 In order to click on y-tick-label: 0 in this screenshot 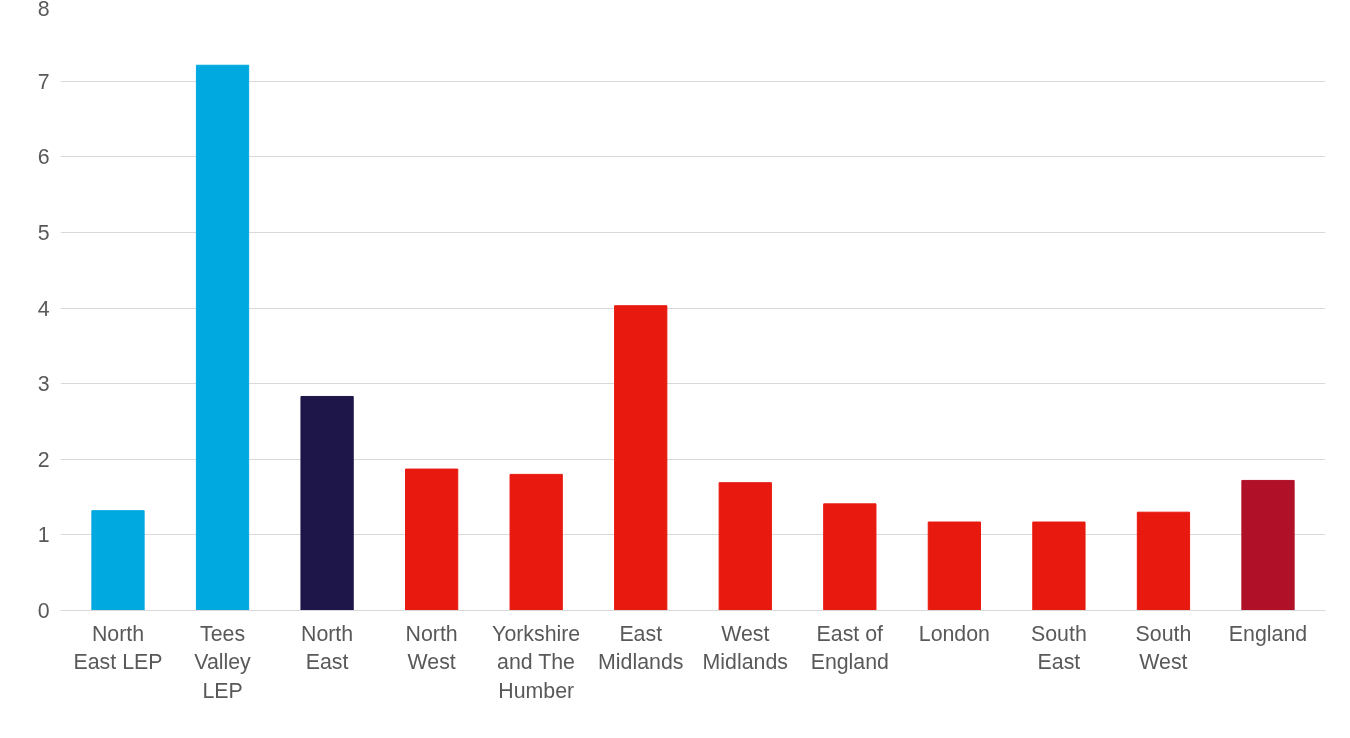, I will do `click(43, 611)`.